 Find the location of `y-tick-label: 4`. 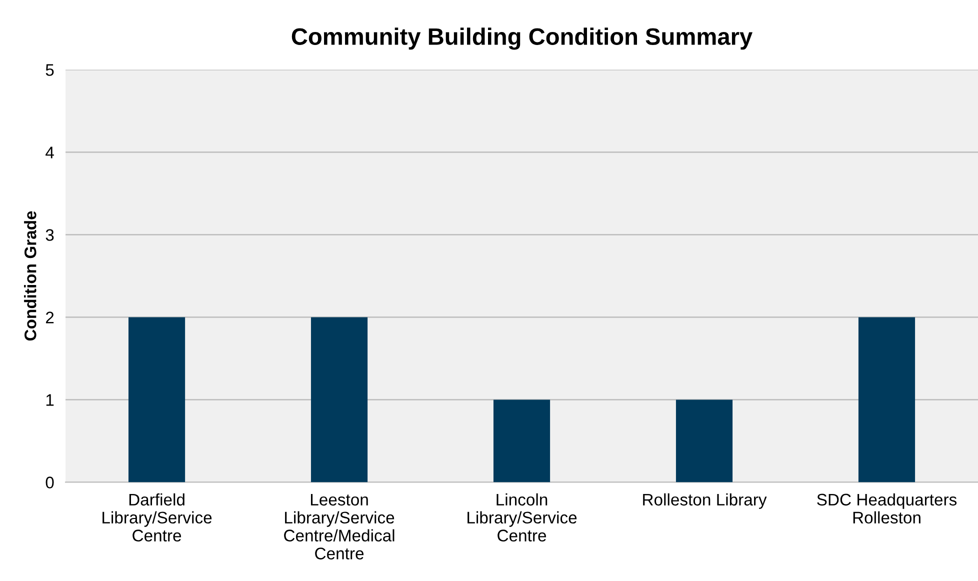

y-tick-label: 4 is located at coordinates (50, 152).